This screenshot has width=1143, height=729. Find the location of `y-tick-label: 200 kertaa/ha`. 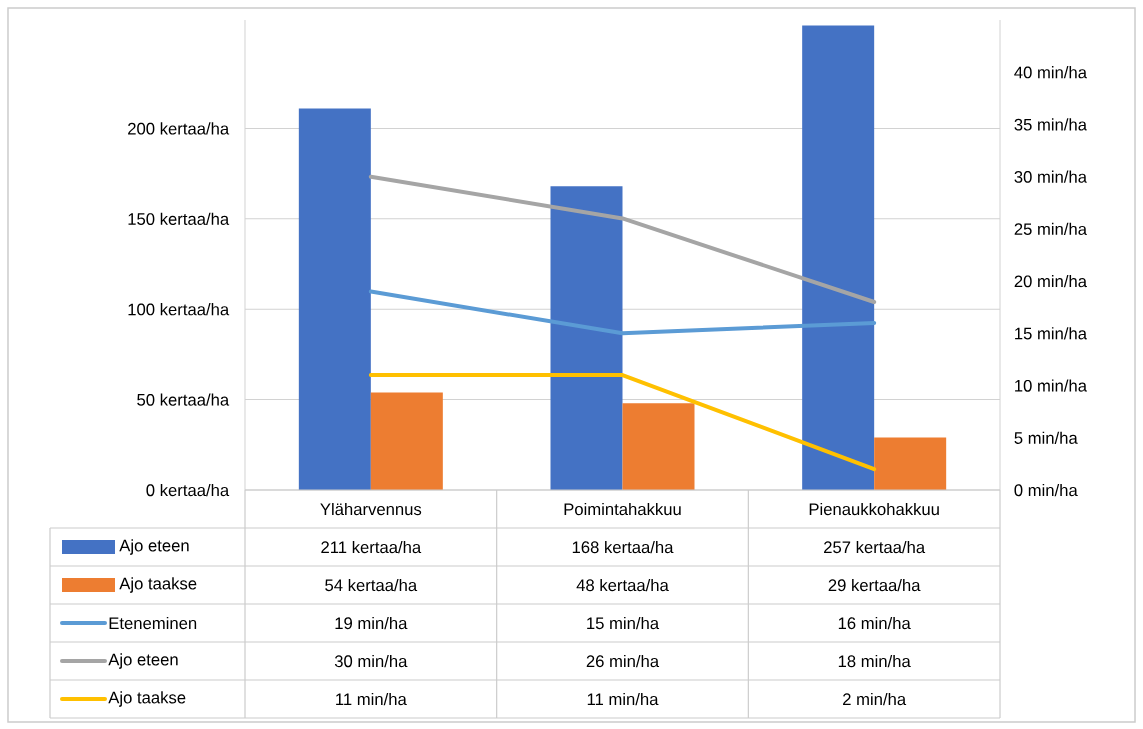

y-tick-label: 200 kertaa/ha is located at coordinates (179, 128).